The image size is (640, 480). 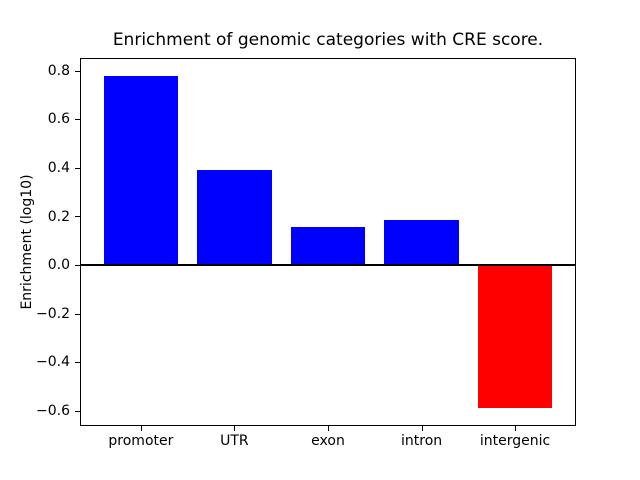 I want to click on y-tick-label: −0.2, so click(x=53, y=313).